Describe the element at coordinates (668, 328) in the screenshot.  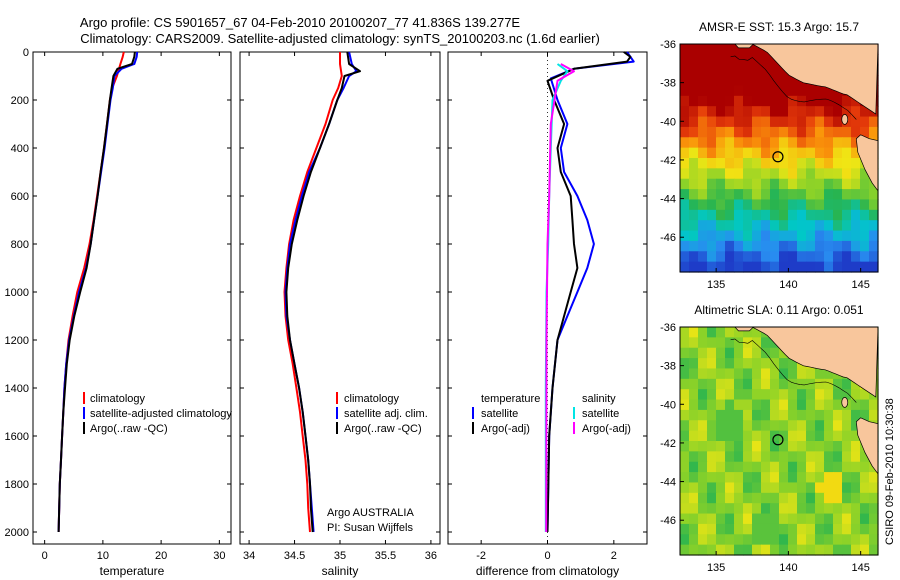
I see `y-tick-label: -36` at that location.